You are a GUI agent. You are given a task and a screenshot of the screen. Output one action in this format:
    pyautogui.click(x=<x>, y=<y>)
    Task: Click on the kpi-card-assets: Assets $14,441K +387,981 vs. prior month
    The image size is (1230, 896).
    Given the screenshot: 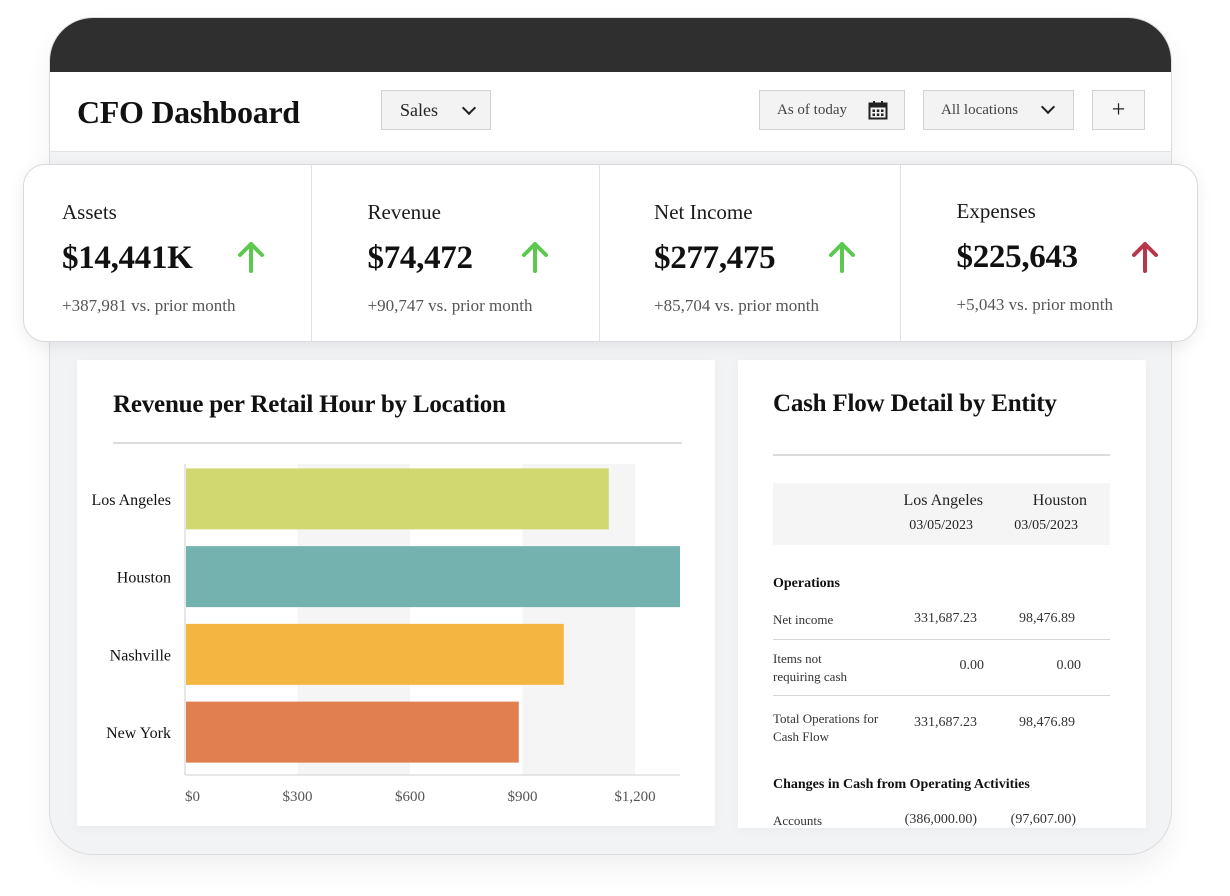 What is the action you would take?
    pyautogui.click(x=168, y=253)
    